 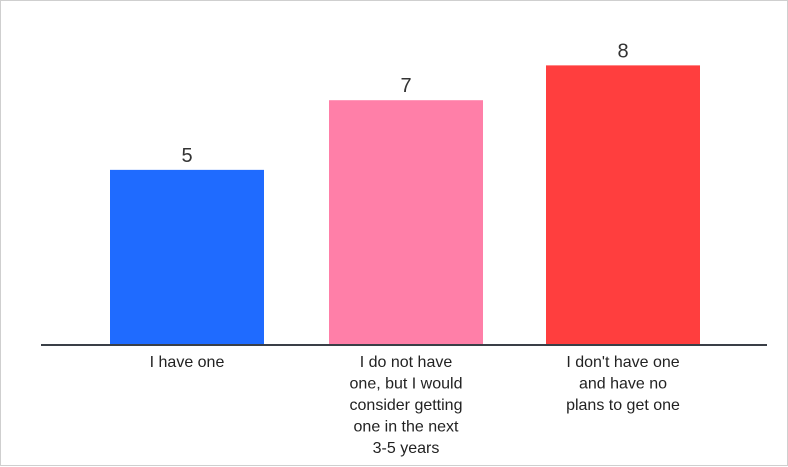 I want to click on category-label-line: plans to get one, so click(x=623, y=405).